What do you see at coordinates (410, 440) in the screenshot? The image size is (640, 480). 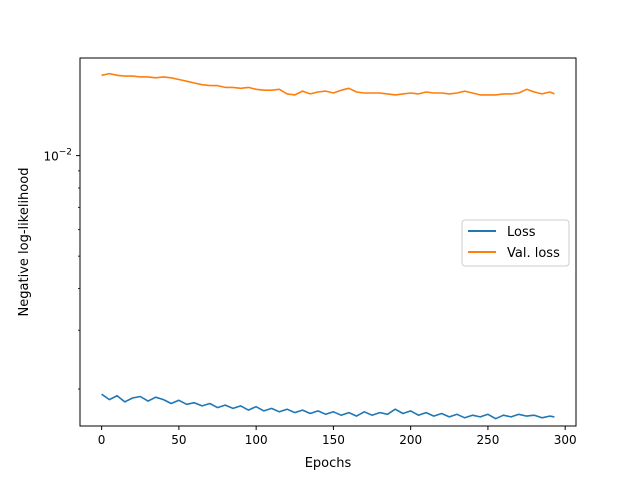 I see `x-tick-label: 200` at bounding box center [410, 440].